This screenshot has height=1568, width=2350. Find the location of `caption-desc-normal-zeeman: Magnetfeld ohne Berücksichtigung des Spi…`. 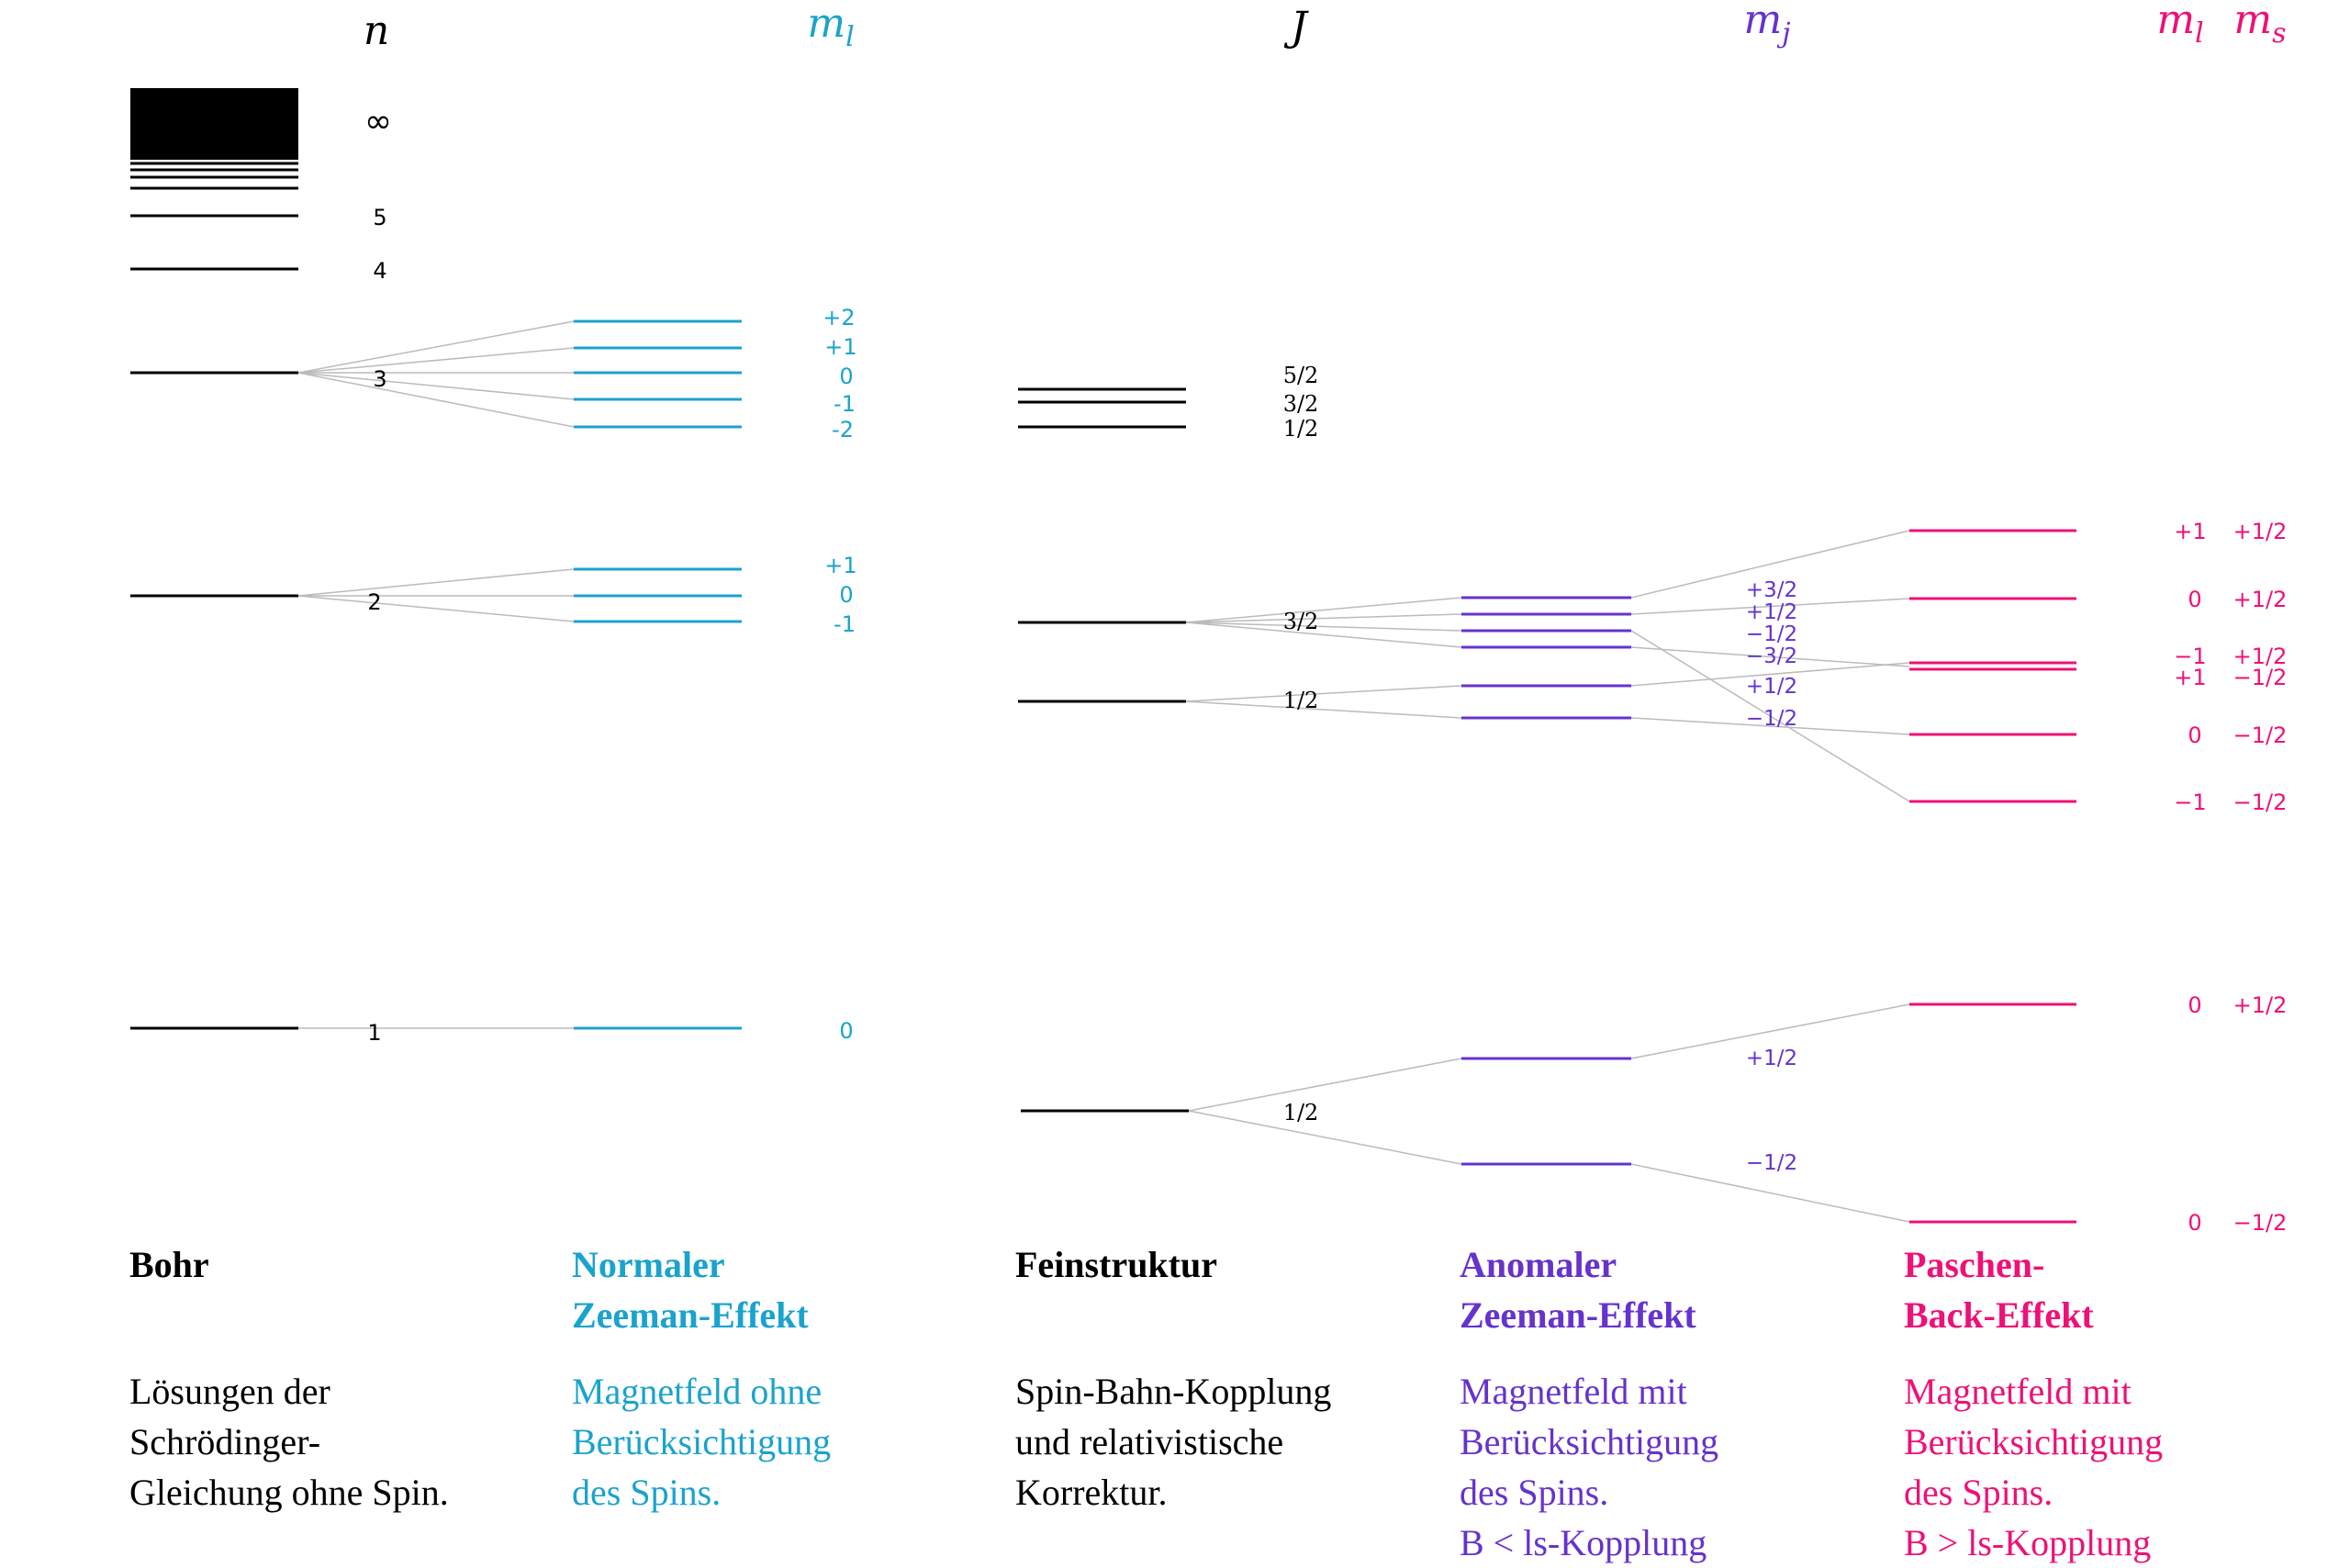

caption-desc-normal-zeeman: Magnetfeld ohne Berücksichtigung des Spi… is located at coordinates (702, 1442).